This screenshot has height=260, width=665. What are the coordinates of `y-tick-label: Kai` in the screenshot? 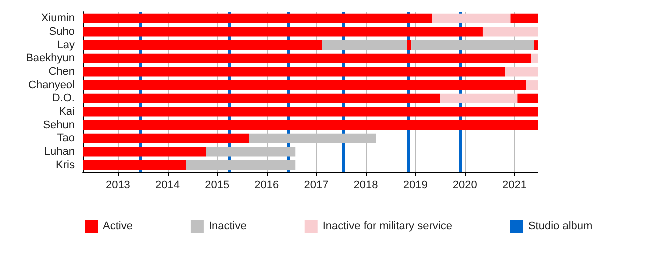 It's located at (67, 112).